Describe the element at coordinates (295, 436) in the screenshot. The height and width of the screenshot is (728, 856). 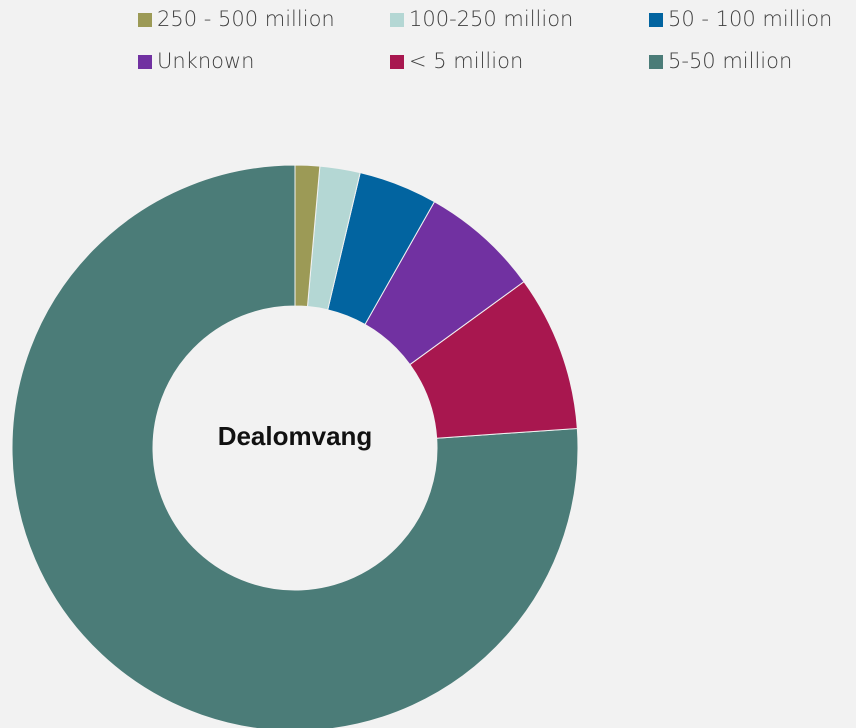
I see `center-label: Dealomvang` at that location.